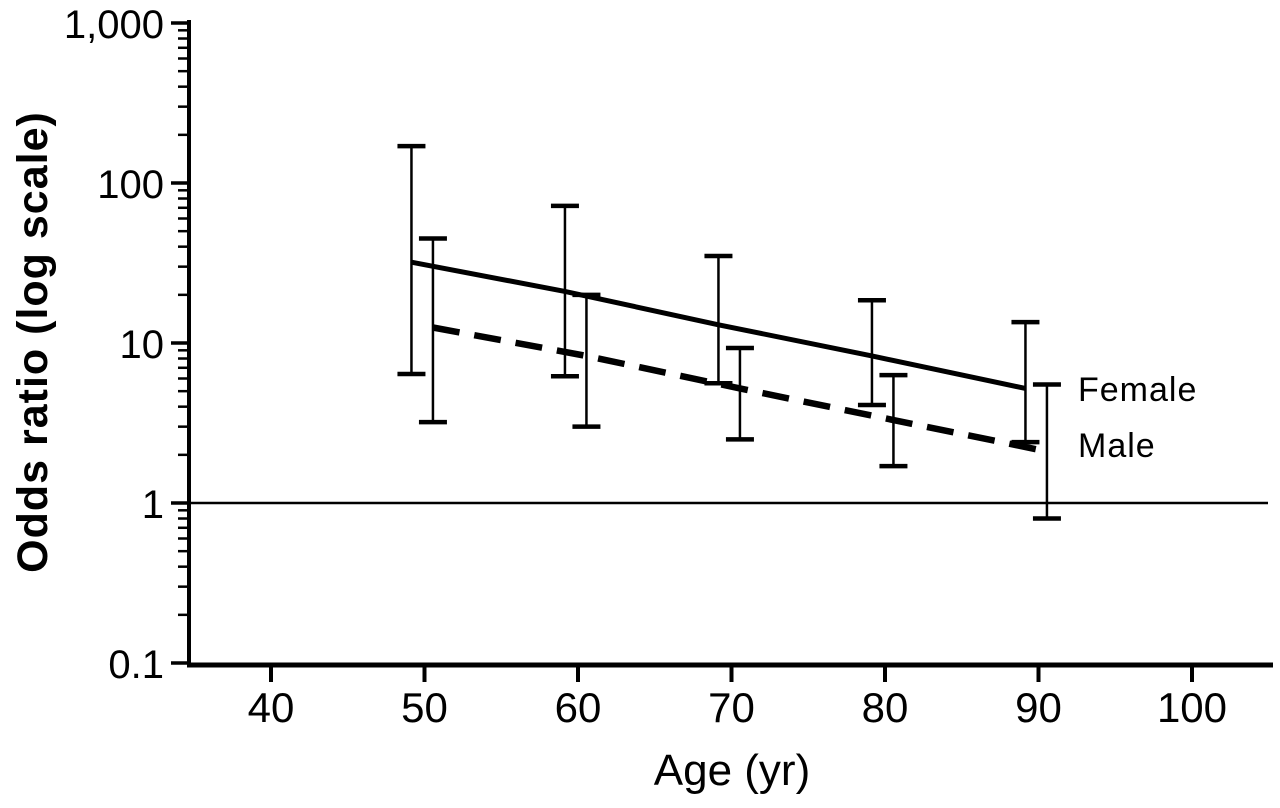 This screenshot has height=808, width=1280. Describe the element at coordinates (271, 707) in the screenshot. I see `x-tick-label: 40` at that location.